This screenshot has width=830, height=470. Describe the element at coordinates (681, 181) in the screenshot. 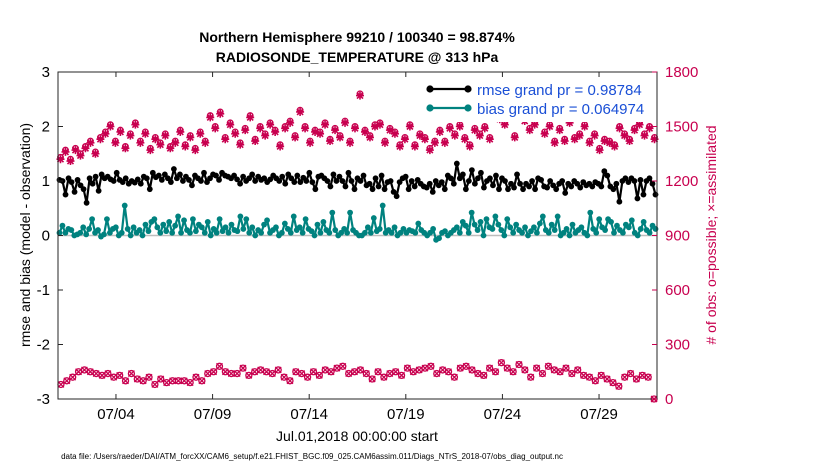

I see `y-right-tick-label: 1200` at that location.